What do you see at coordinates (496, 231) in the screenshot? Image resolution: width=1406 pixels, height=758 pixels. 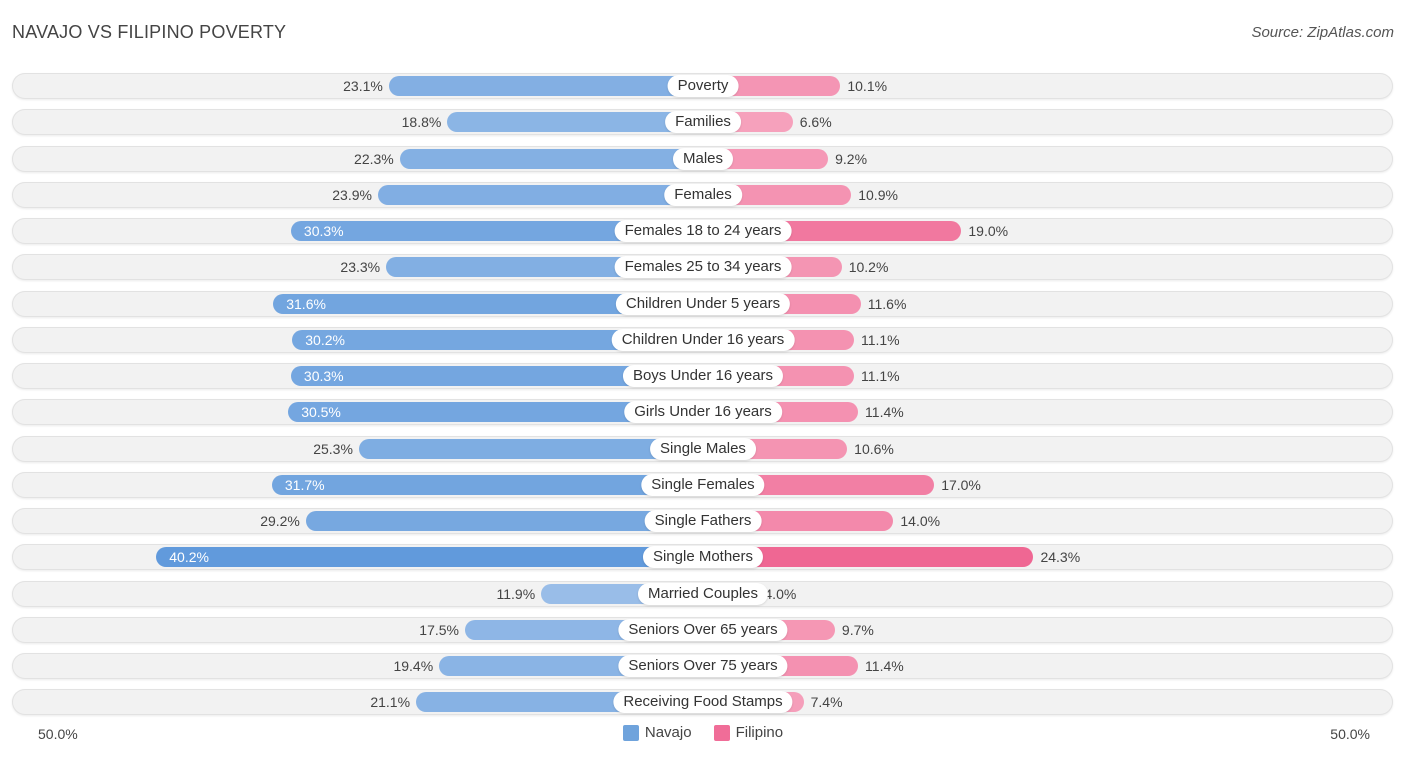 I see `bar-navajo-females-18-to-24-years` at bounding box center [496, 231].